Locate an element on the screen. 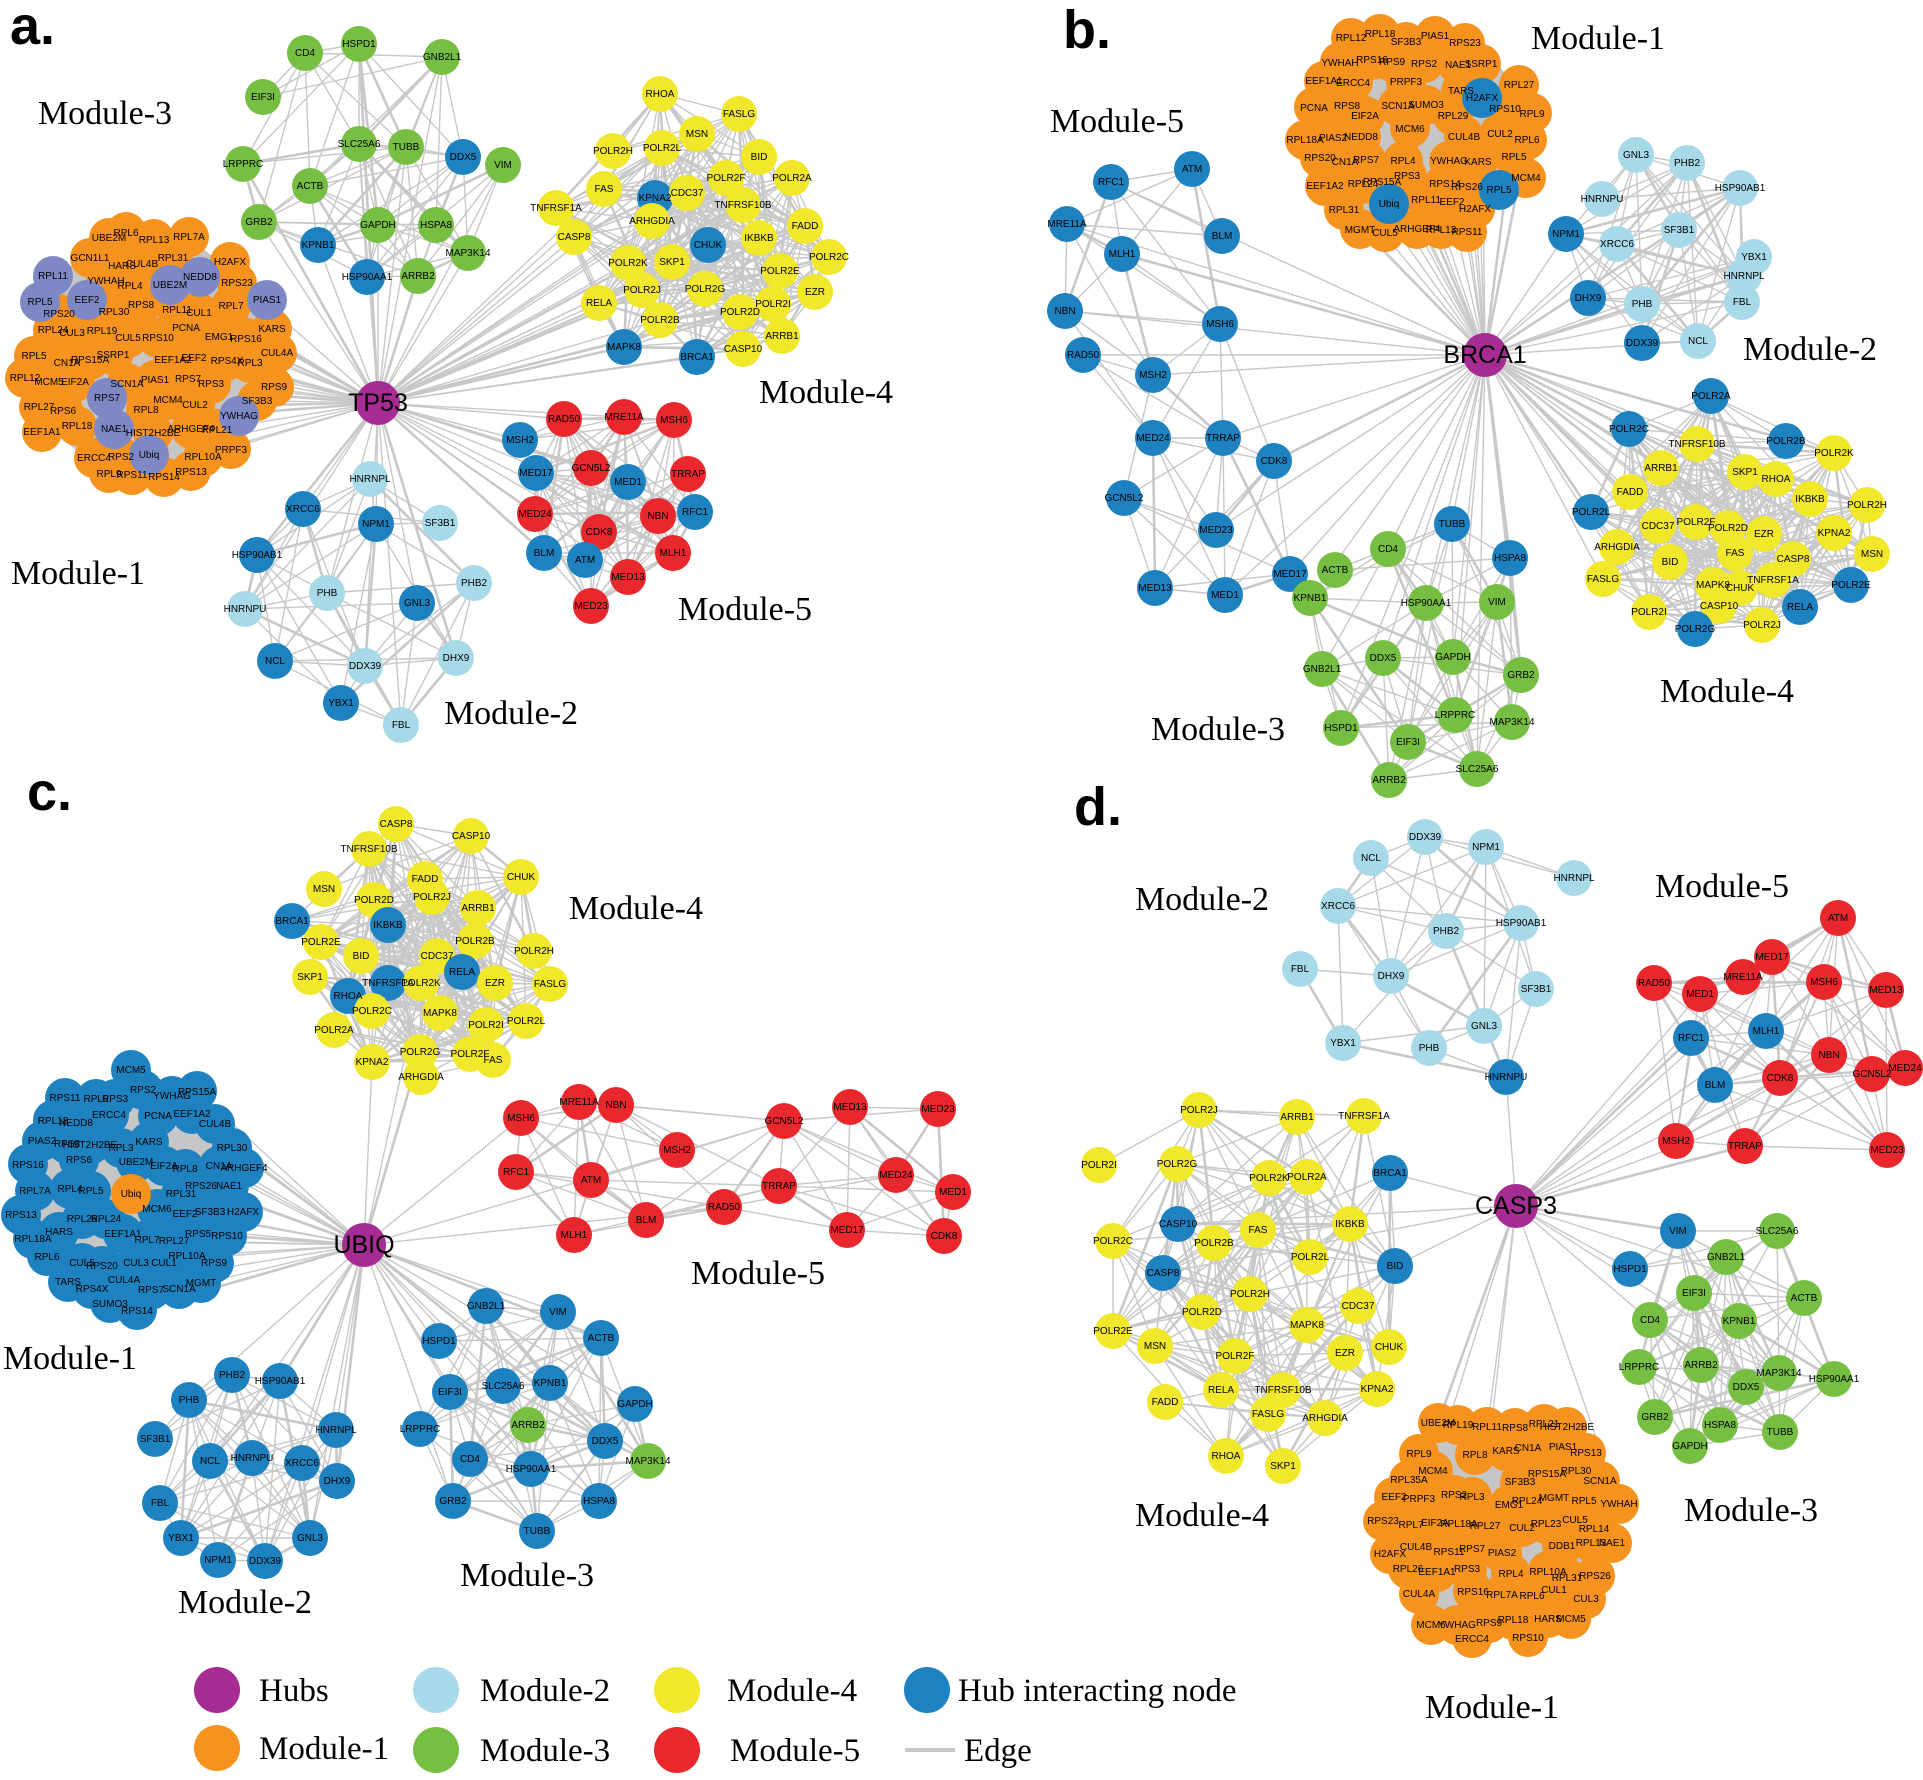 This screenshot has width=1923, height=1780. svg-text: ARRB1 is located at coordinates (478, 908).